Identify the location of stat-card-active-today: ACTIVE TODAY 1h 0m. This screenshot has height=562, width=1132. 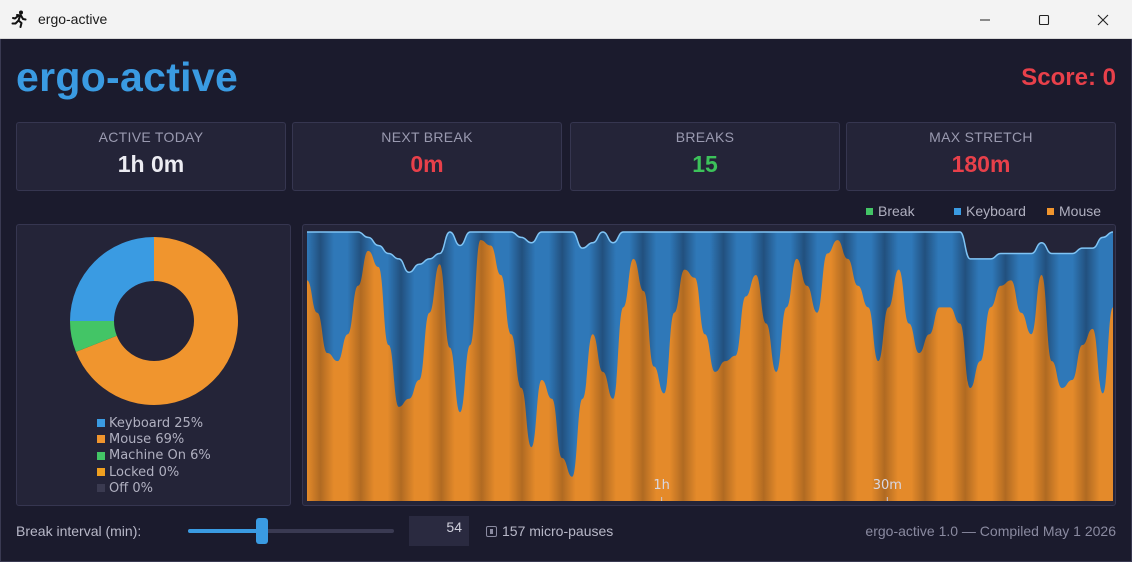
(151, 156).